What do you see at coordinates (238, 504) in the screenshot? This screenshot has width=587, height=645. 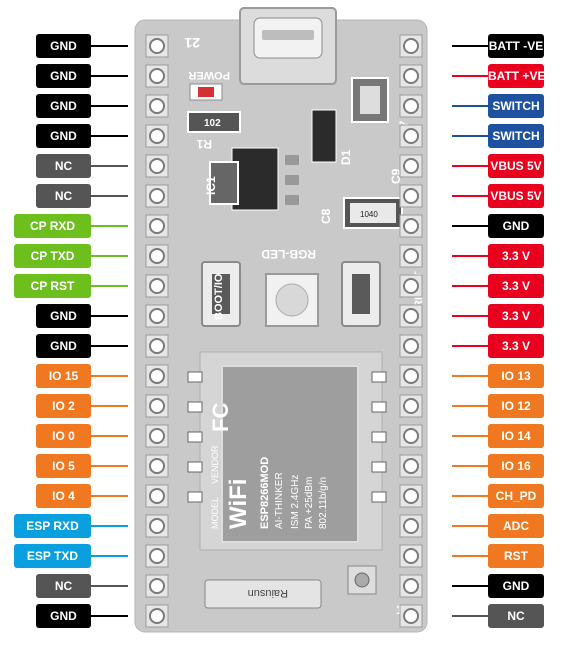 I see `module-wifi-logo: WiFi` at bounding box center [238, 504].